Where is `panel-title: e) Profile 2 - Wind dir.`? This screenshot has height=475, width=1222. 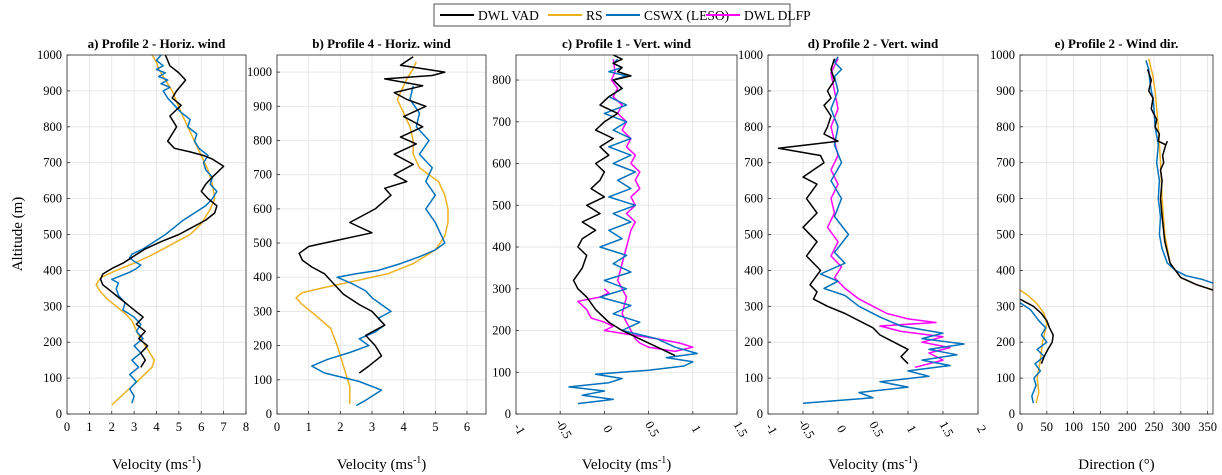 panel-title: e) Profile 2 - Wind dir. is located at coordinates (1117, 43).